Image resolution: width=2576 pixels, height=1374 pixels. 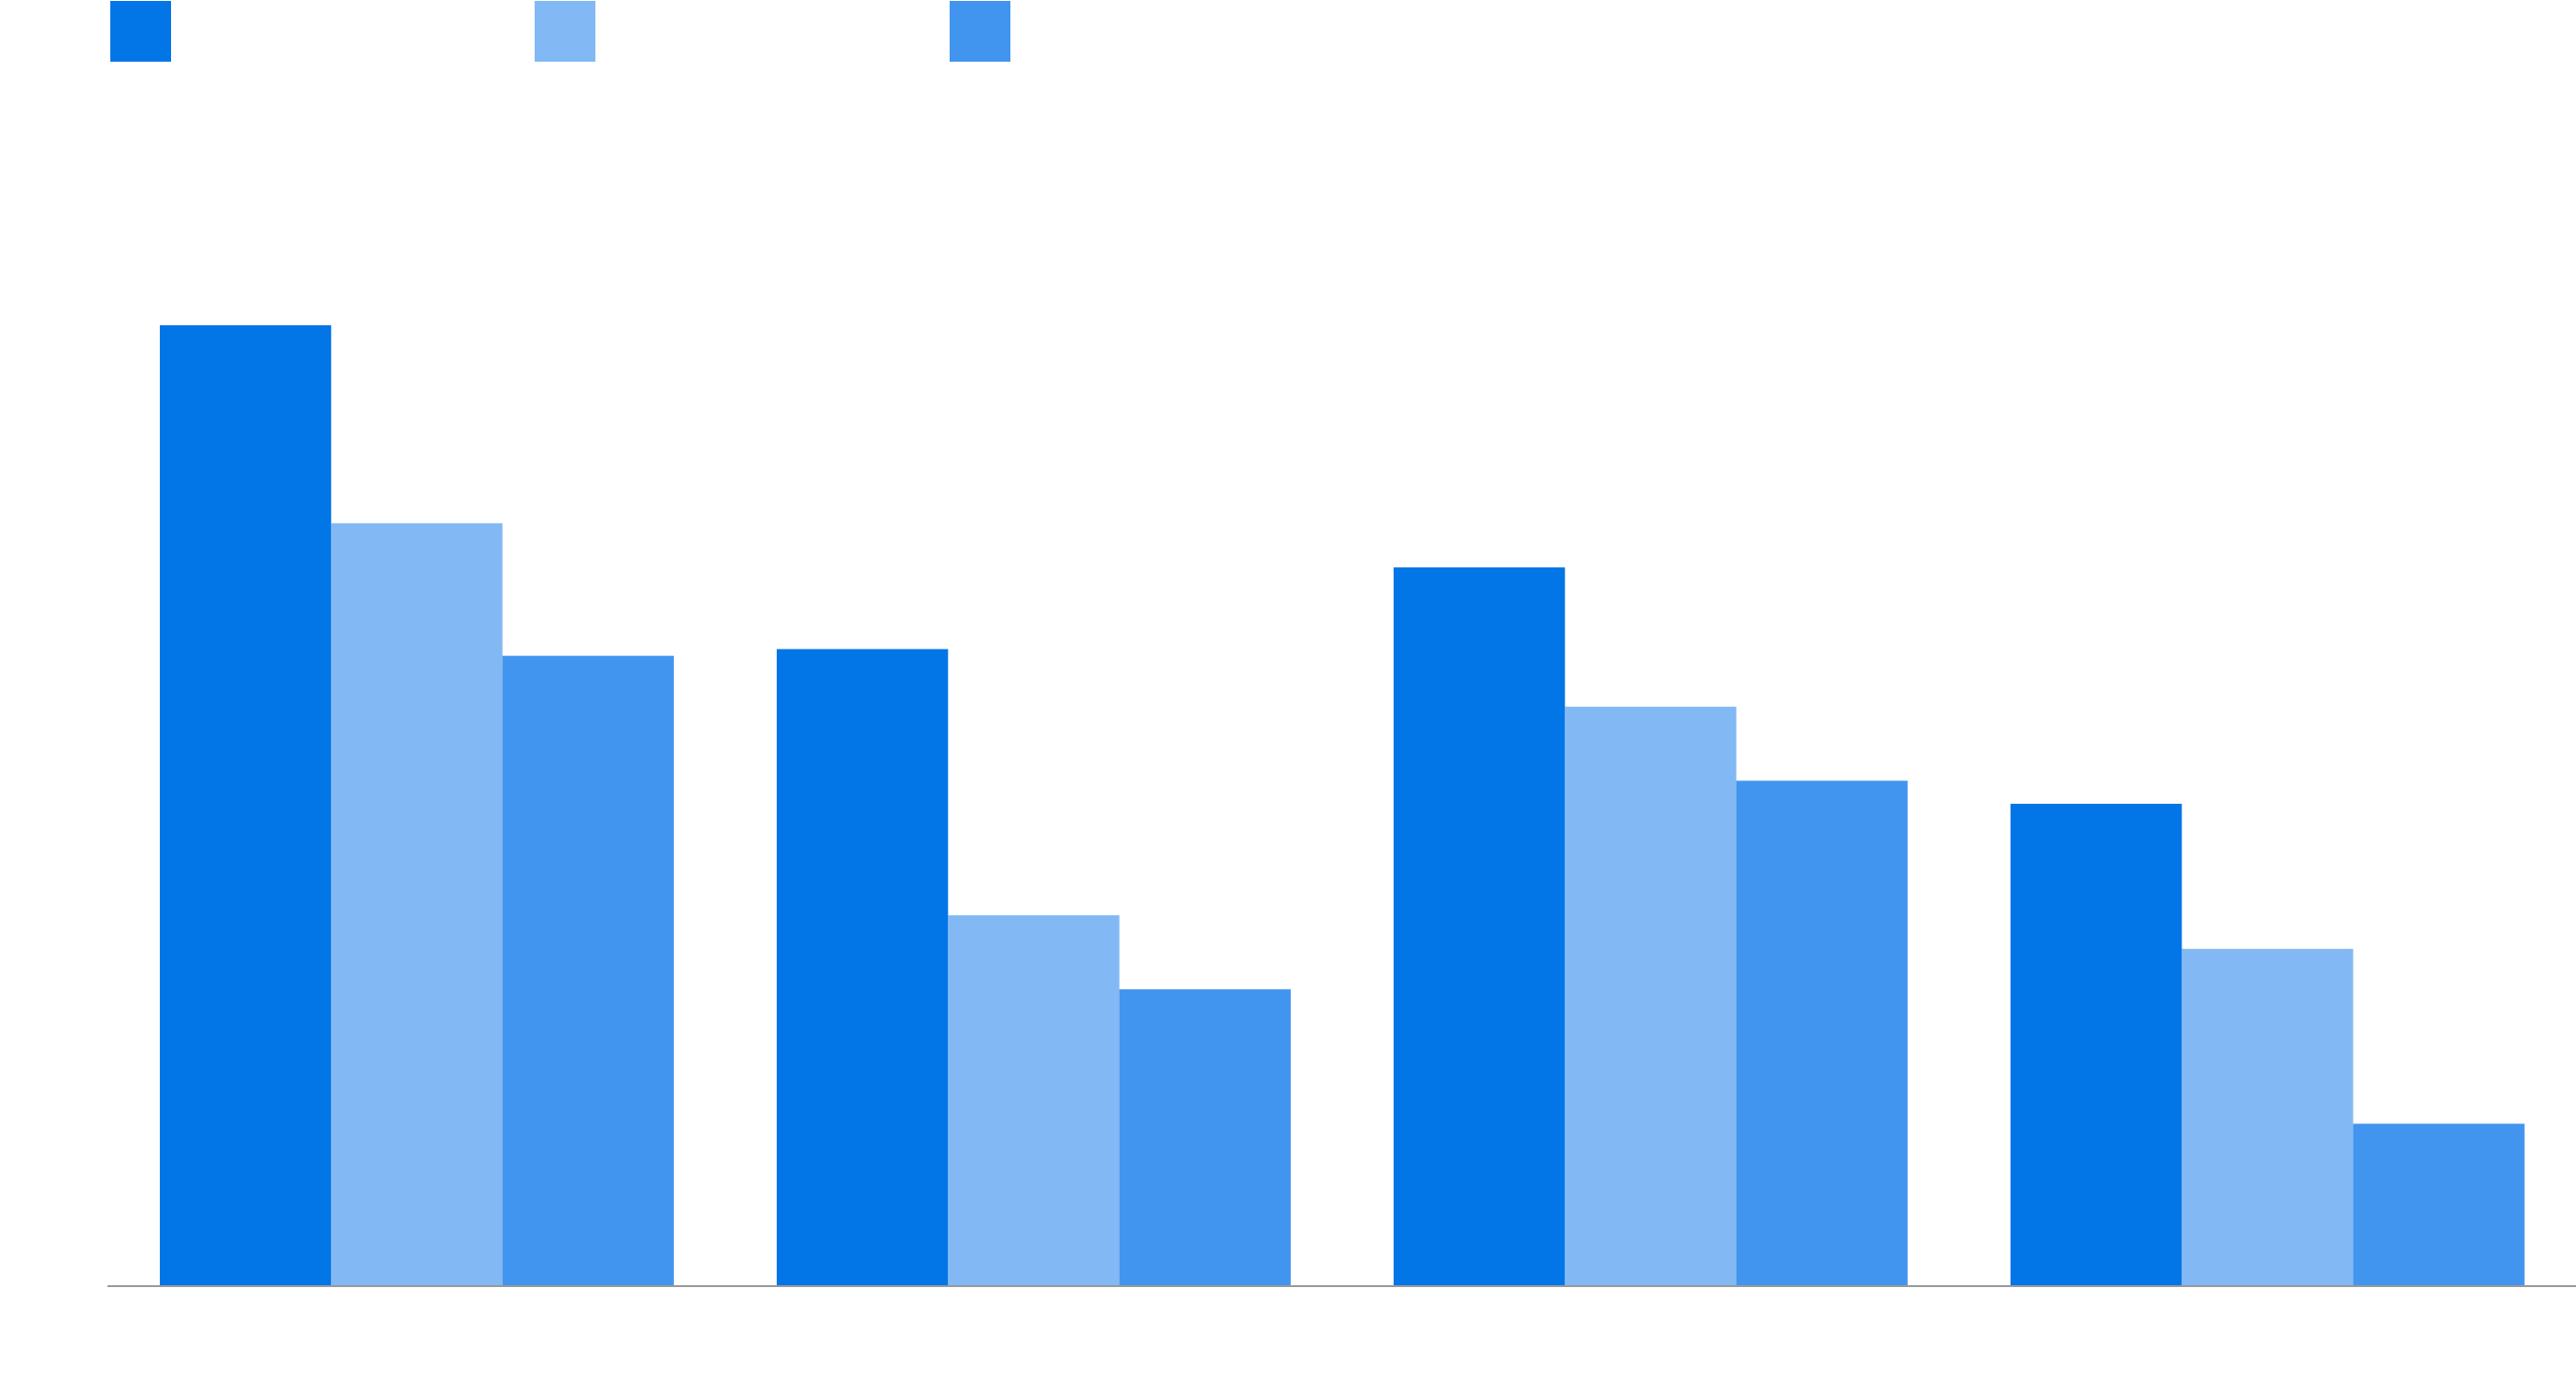 I want to click on bar-group3-series3, so click(x=1822, y=1033).